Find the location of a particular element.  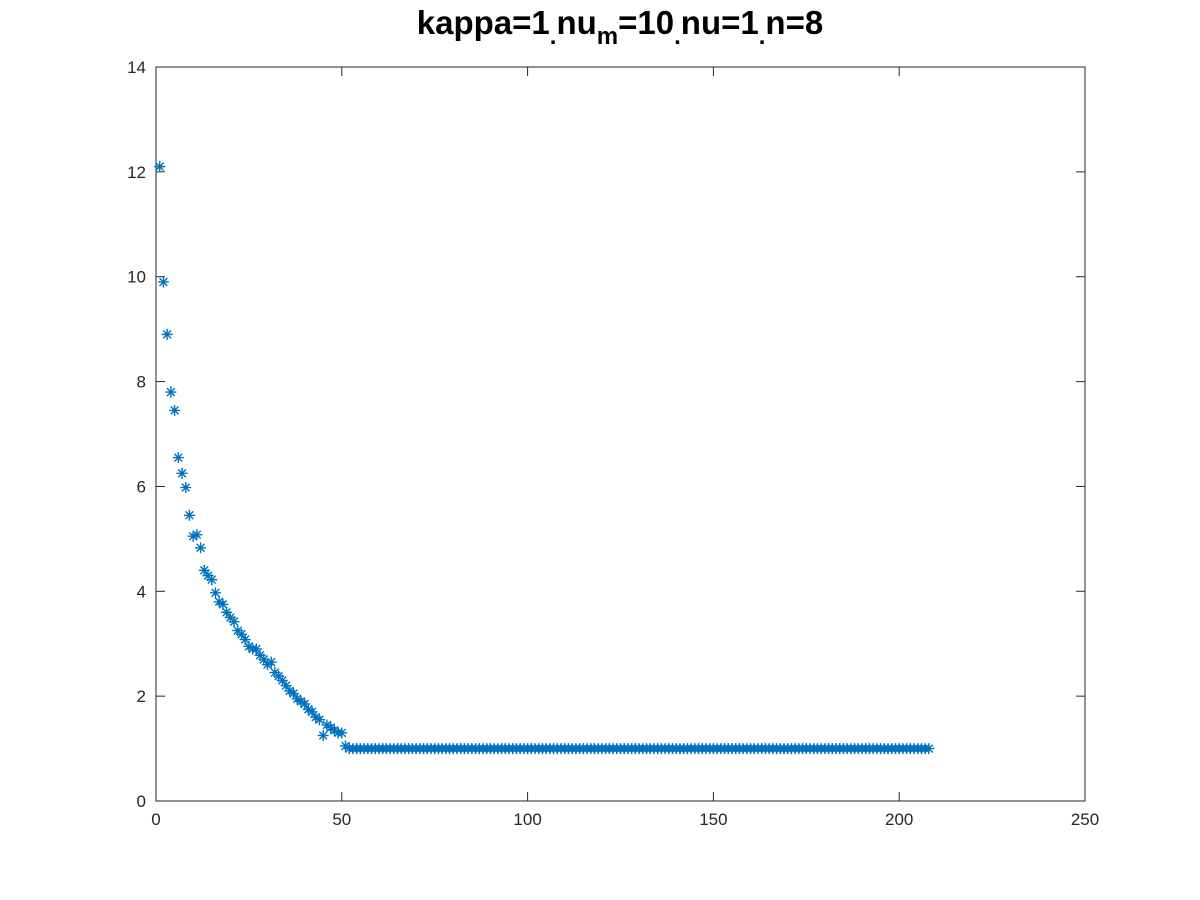

y-tick-label: 12 is located at coordinates (136, 172).